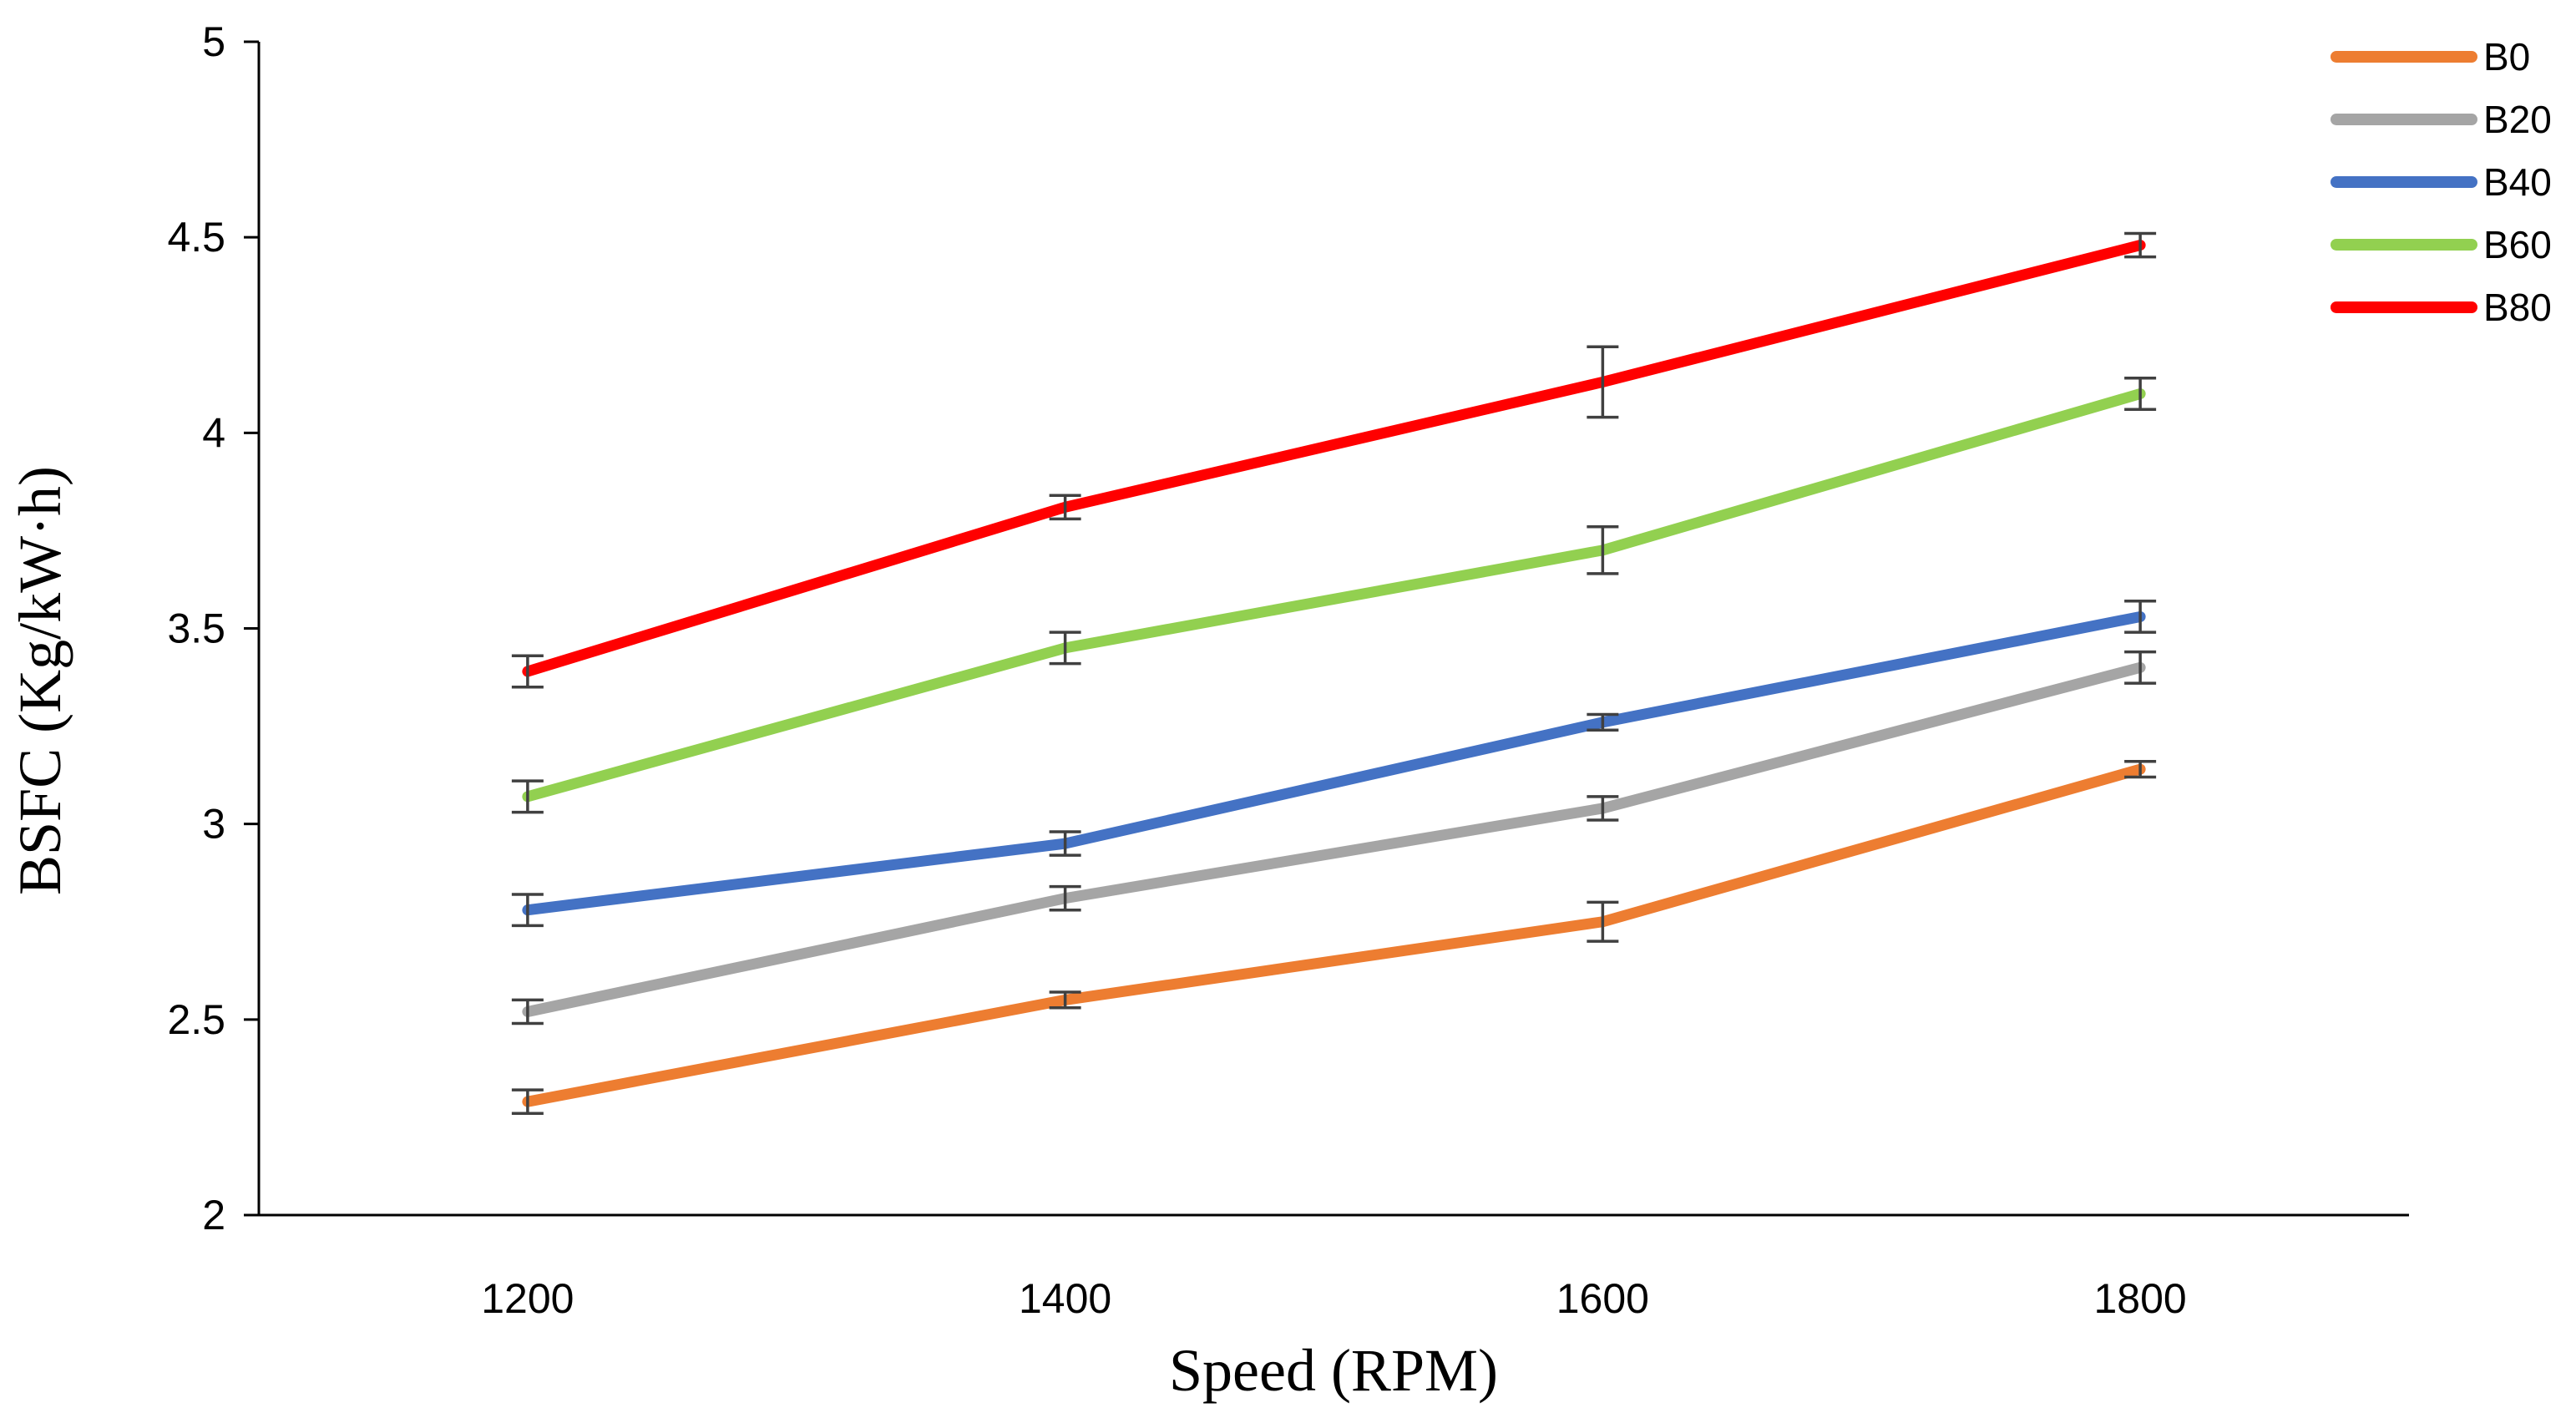 This screenshot has height=1413, width=2576. What do you see at coordinates (196, 1019) in the screenshot?
I see `y-tick-label: 2.5` at bounding box center [196, 1019].